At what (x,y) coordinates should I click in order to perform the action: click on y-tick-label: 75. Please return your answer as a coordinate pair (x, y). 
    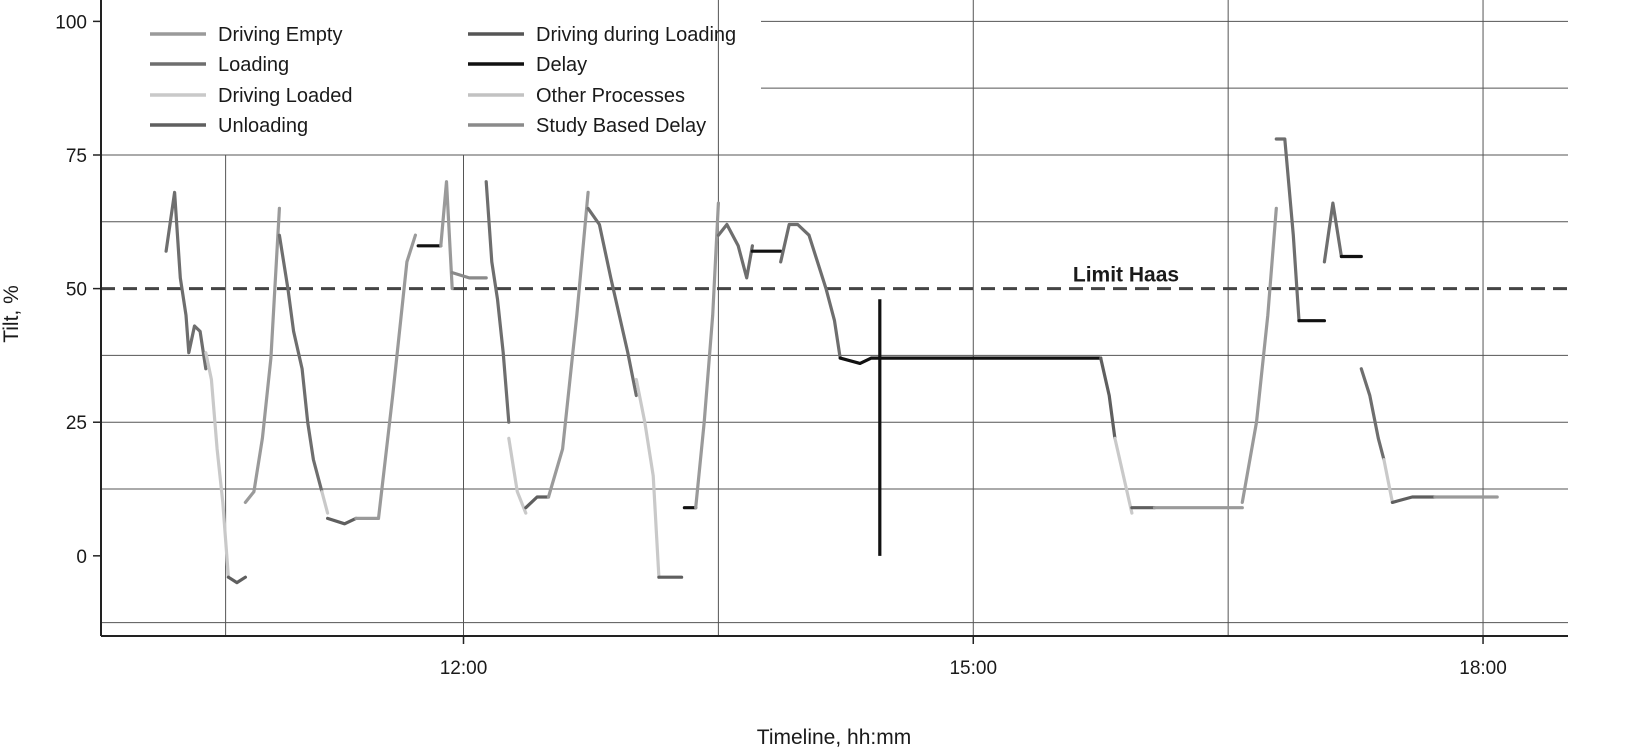
    Looking at the image, I should click on (76, 156).